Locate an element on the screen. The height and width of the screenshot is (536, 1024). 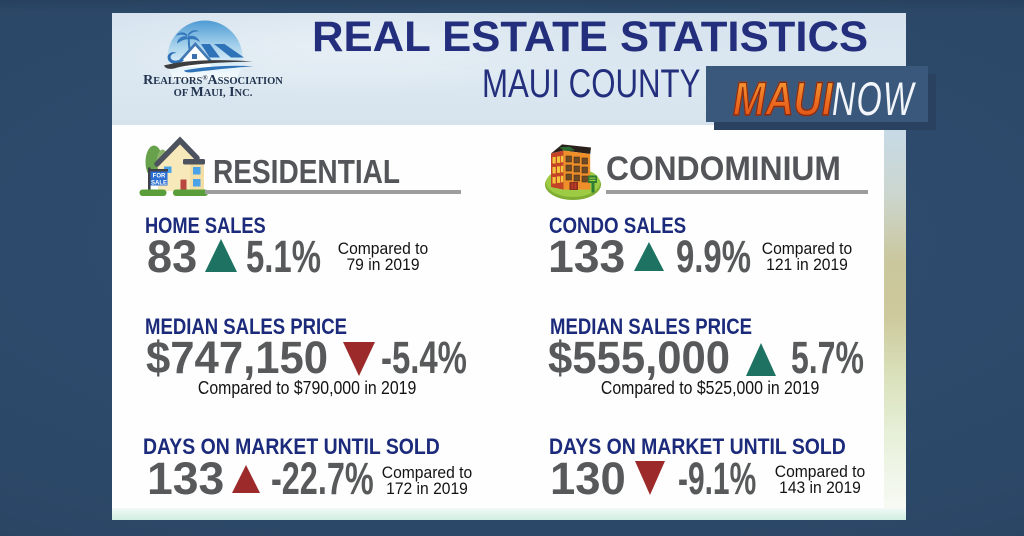
svg-text: SALE is located at coordinates (159, 184).